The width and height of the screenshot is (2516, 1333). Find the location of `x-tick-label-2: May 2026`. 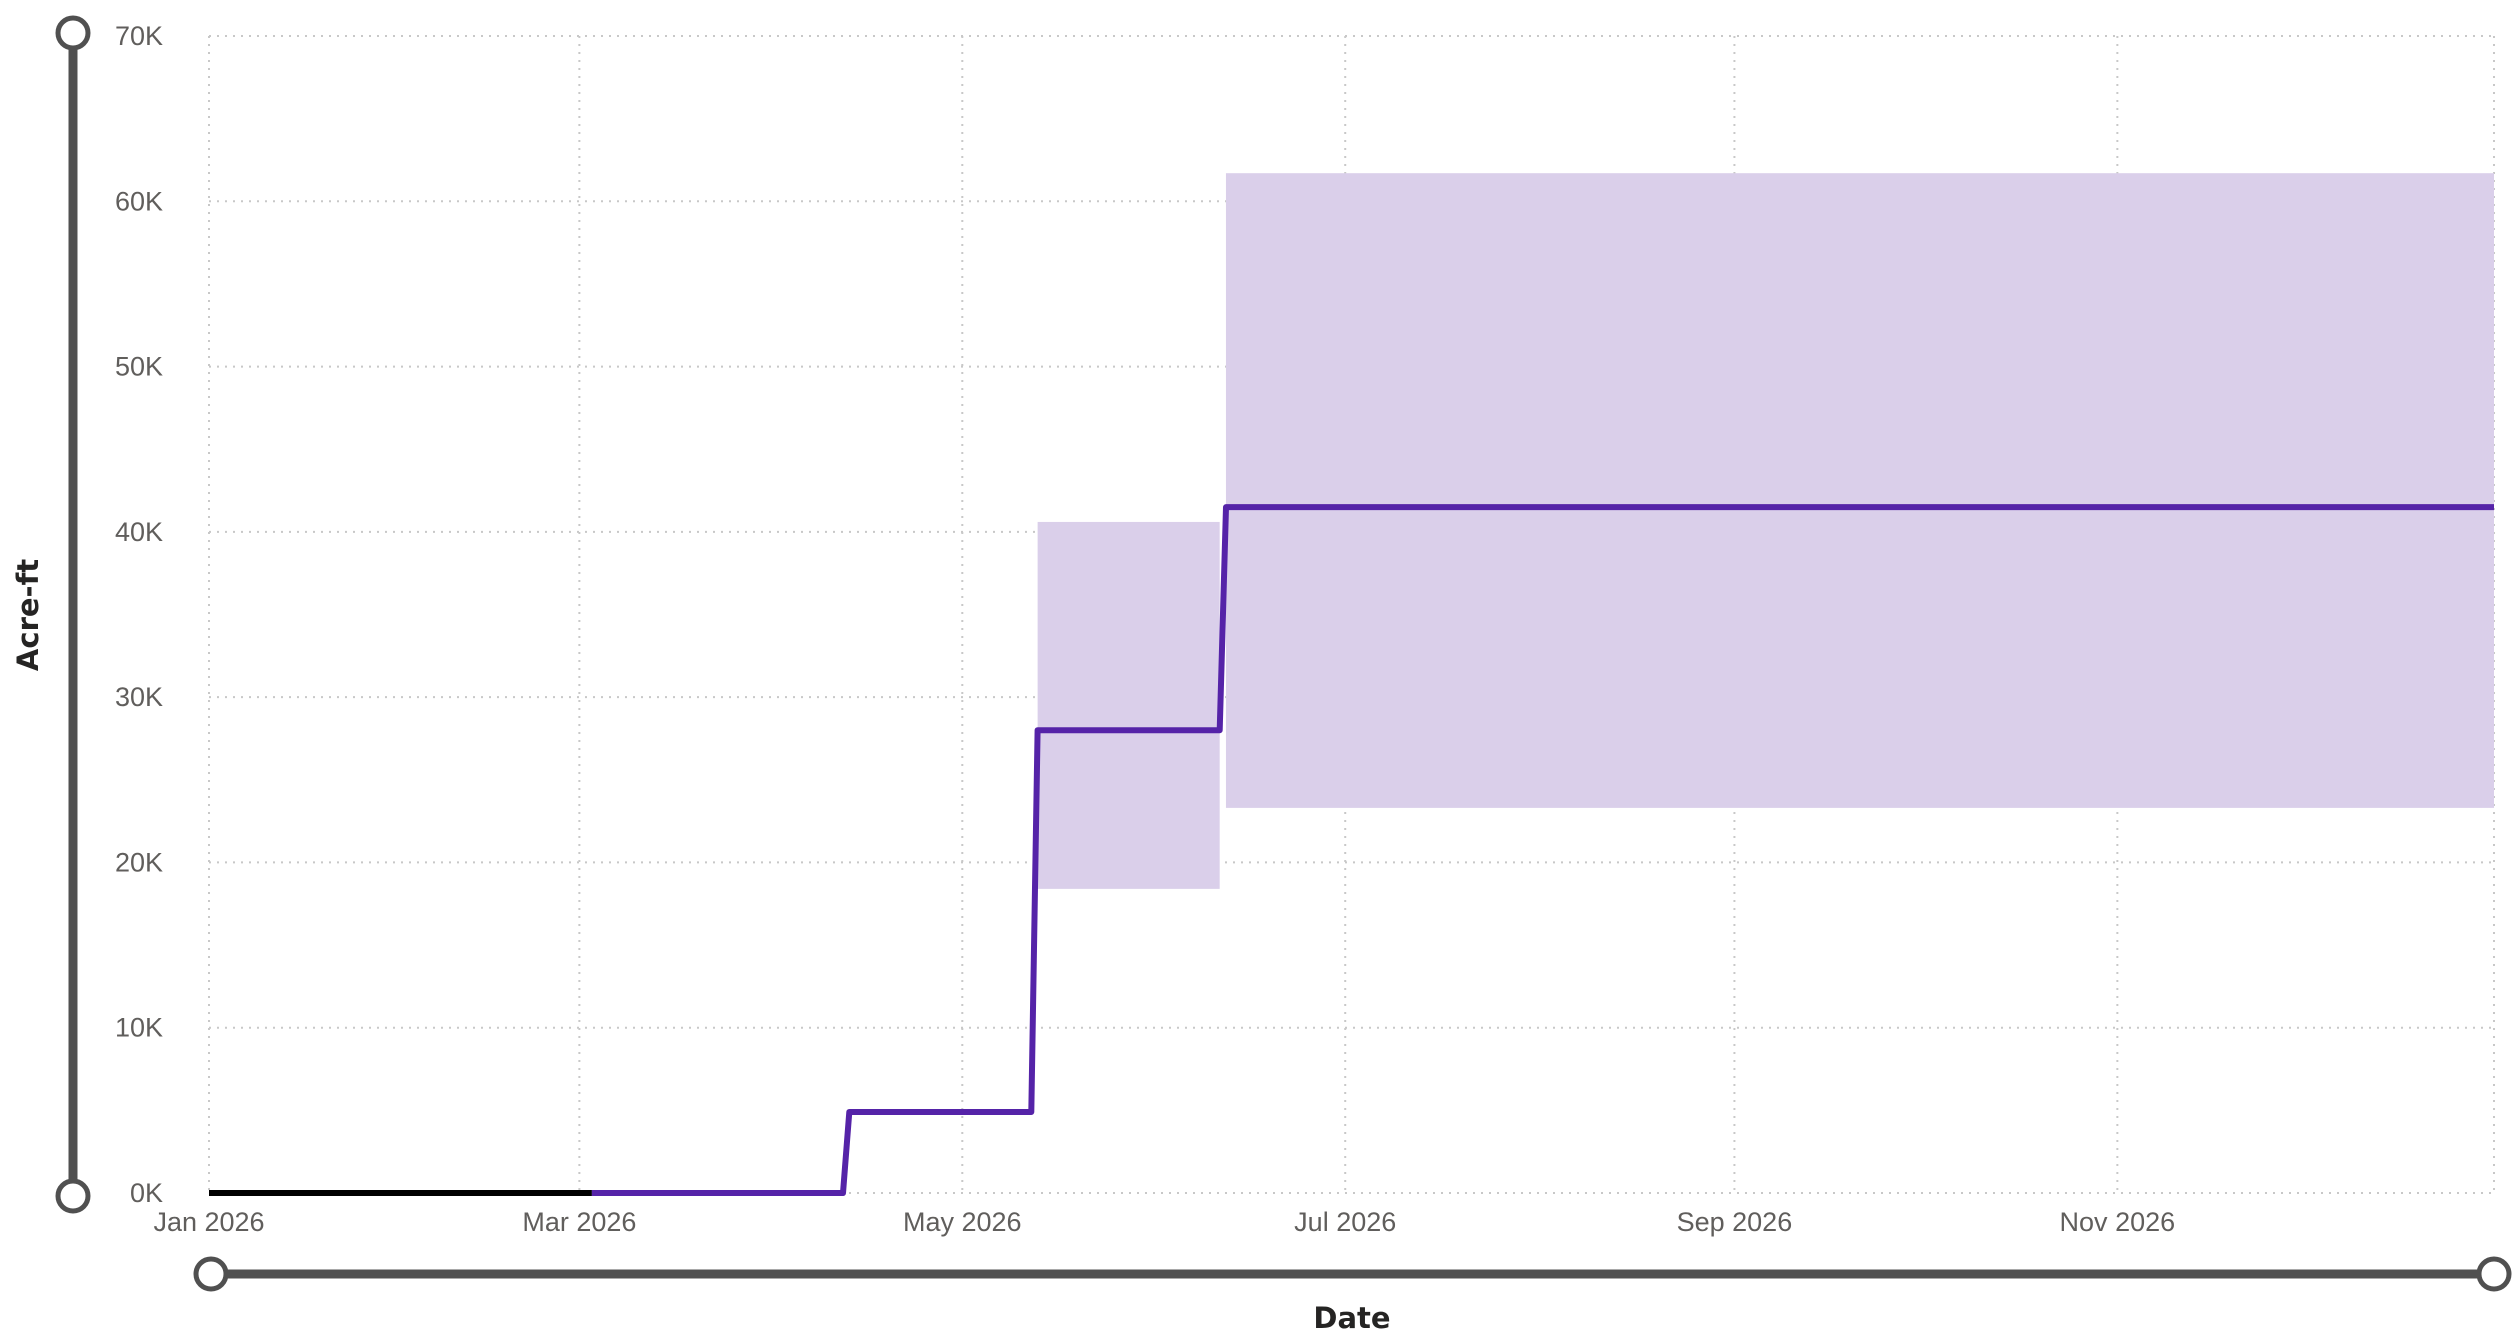

x-tick-label-2: May 2026 is located at coordinates (962, 1222).